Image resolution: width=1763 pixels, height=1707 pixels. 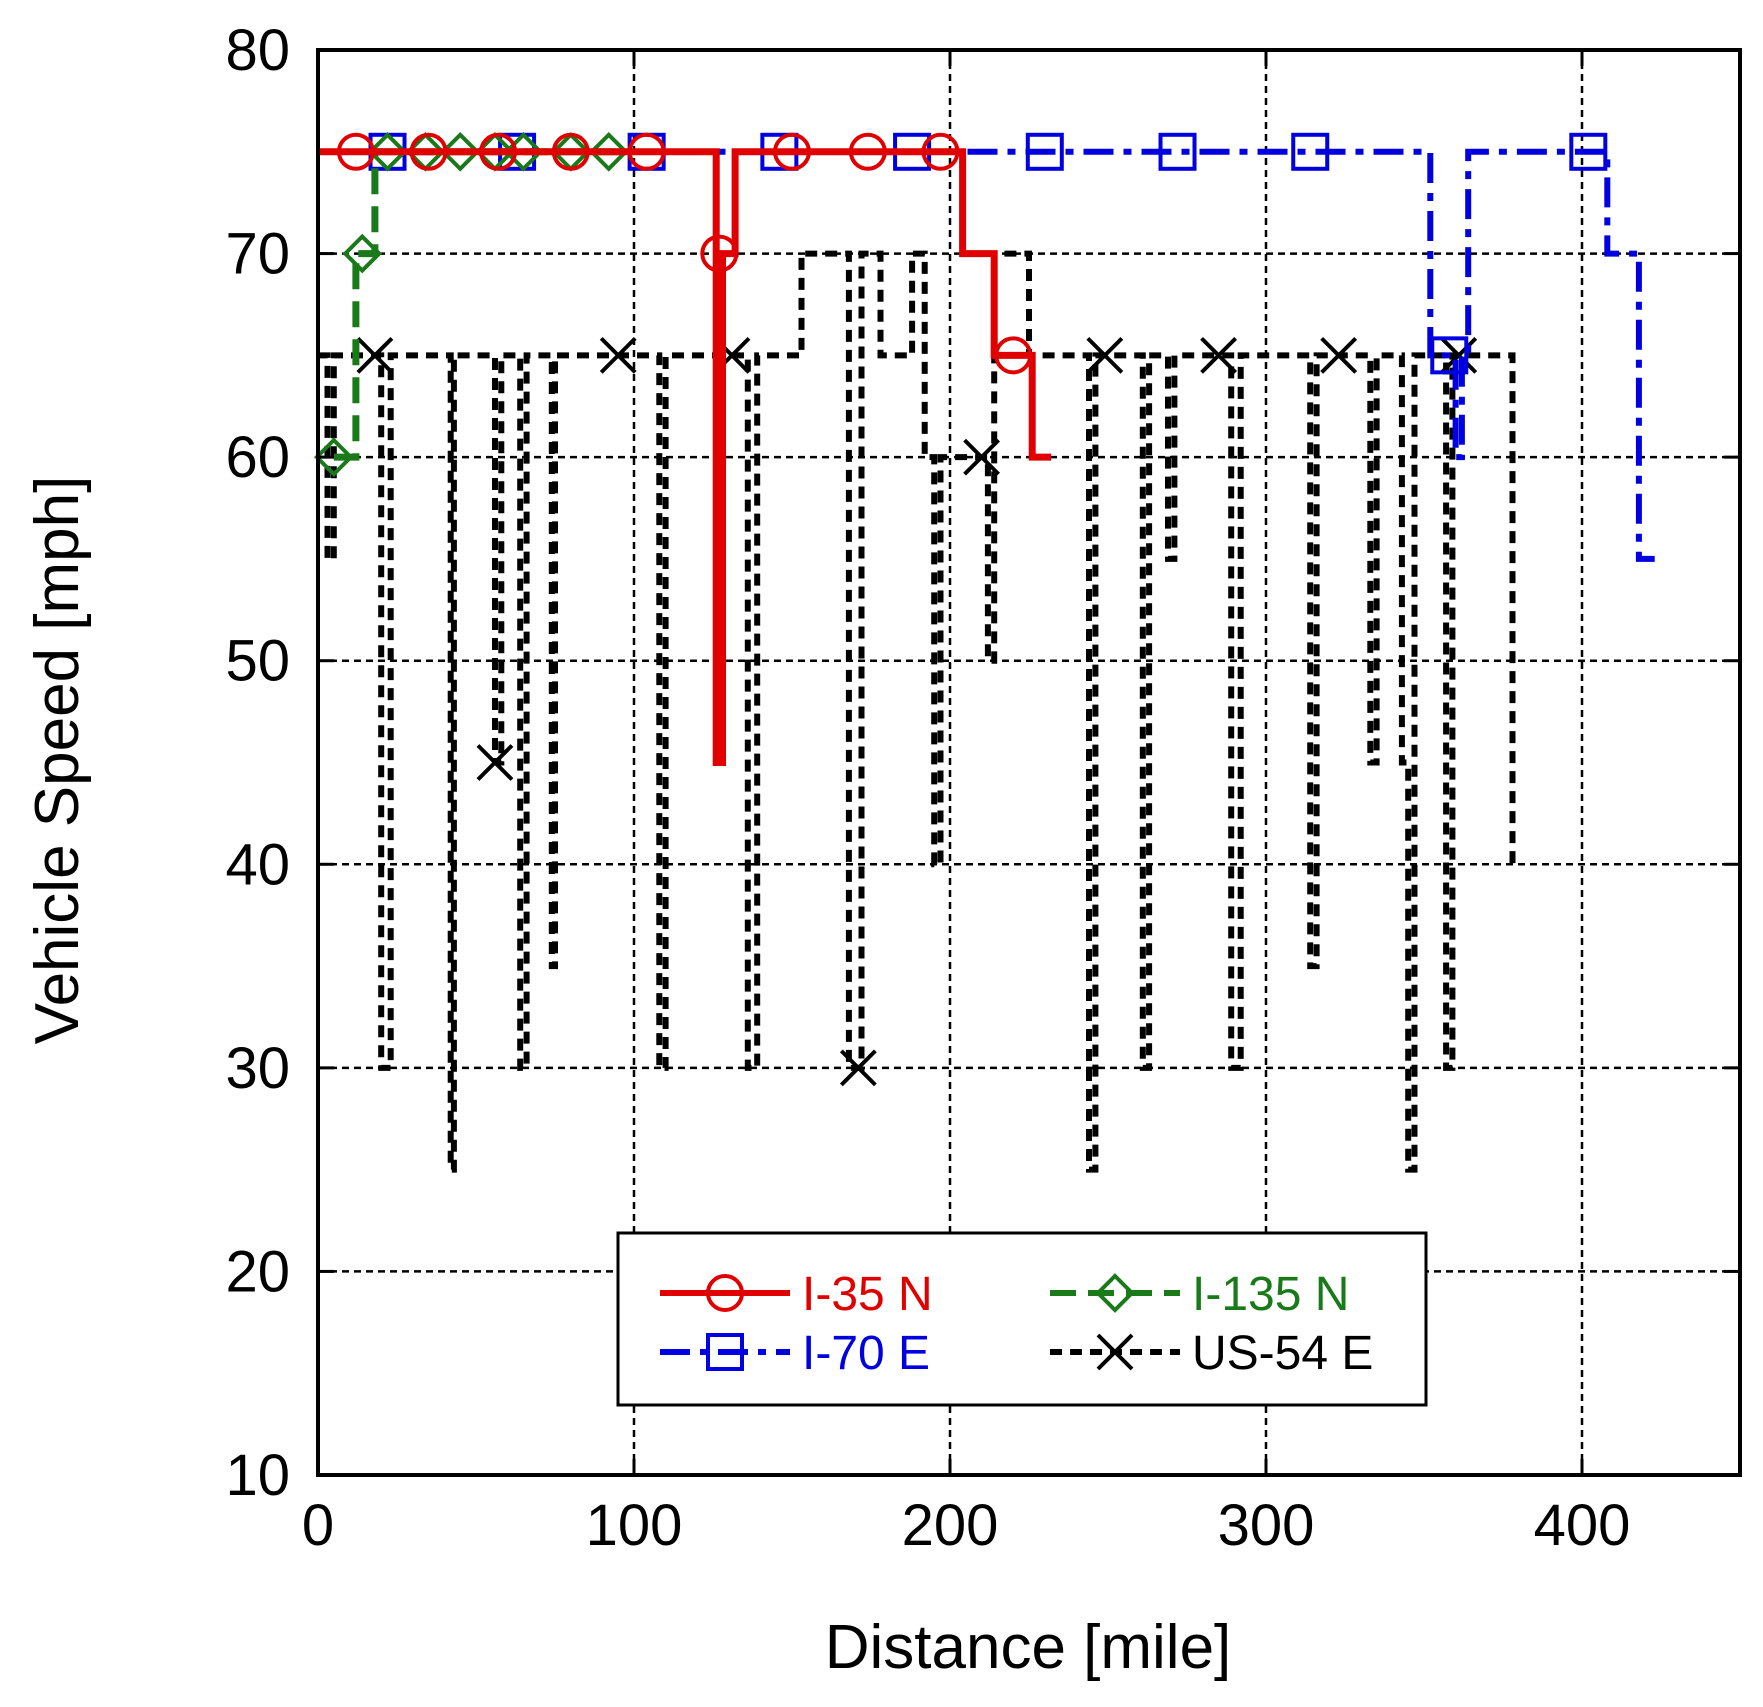 What do you see at coordinates (318, 1525) in the screenshot?
I see `x-tick-label: 0` at bounding box center [318, 1525].